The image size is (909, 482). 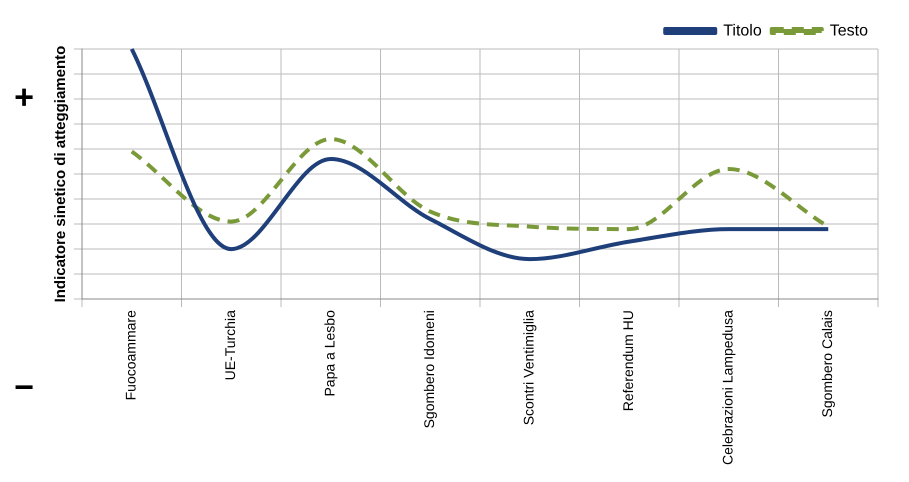 What do you see at coordinates (528, 368) in the screenshot?
I see `x-tick-label: Scontri Ventimiglia` at bounding box center [528, 368].